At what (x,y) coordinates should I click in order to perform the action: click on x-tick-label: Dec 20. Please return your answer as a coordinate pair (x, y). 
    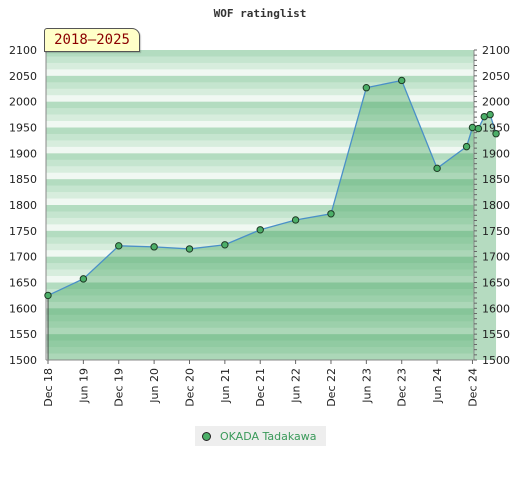
    Looking at the image, I should click on (189, 387).